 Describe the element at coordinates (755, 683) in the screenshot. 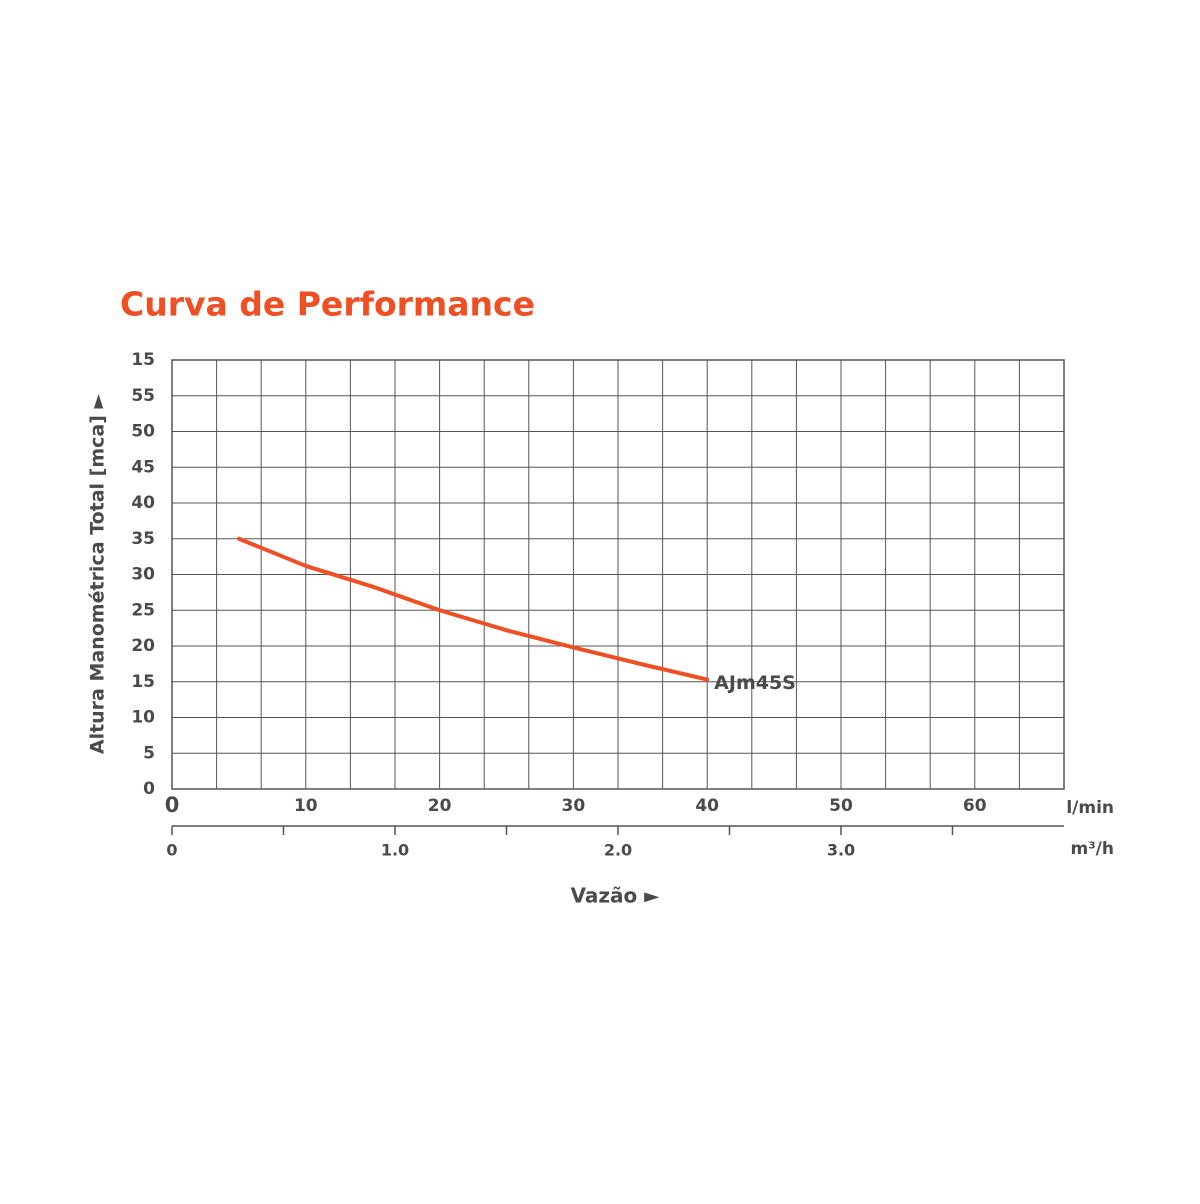

I see `series-label: AJm45S` at that location.